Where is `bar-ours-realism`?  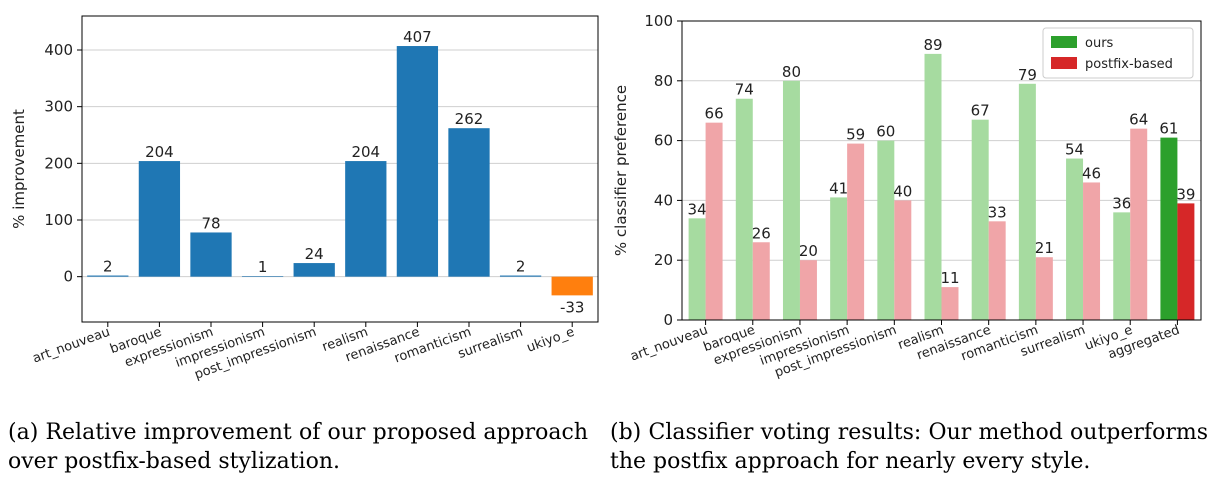
bar-ours-realism is located at coordinates (933, 186).